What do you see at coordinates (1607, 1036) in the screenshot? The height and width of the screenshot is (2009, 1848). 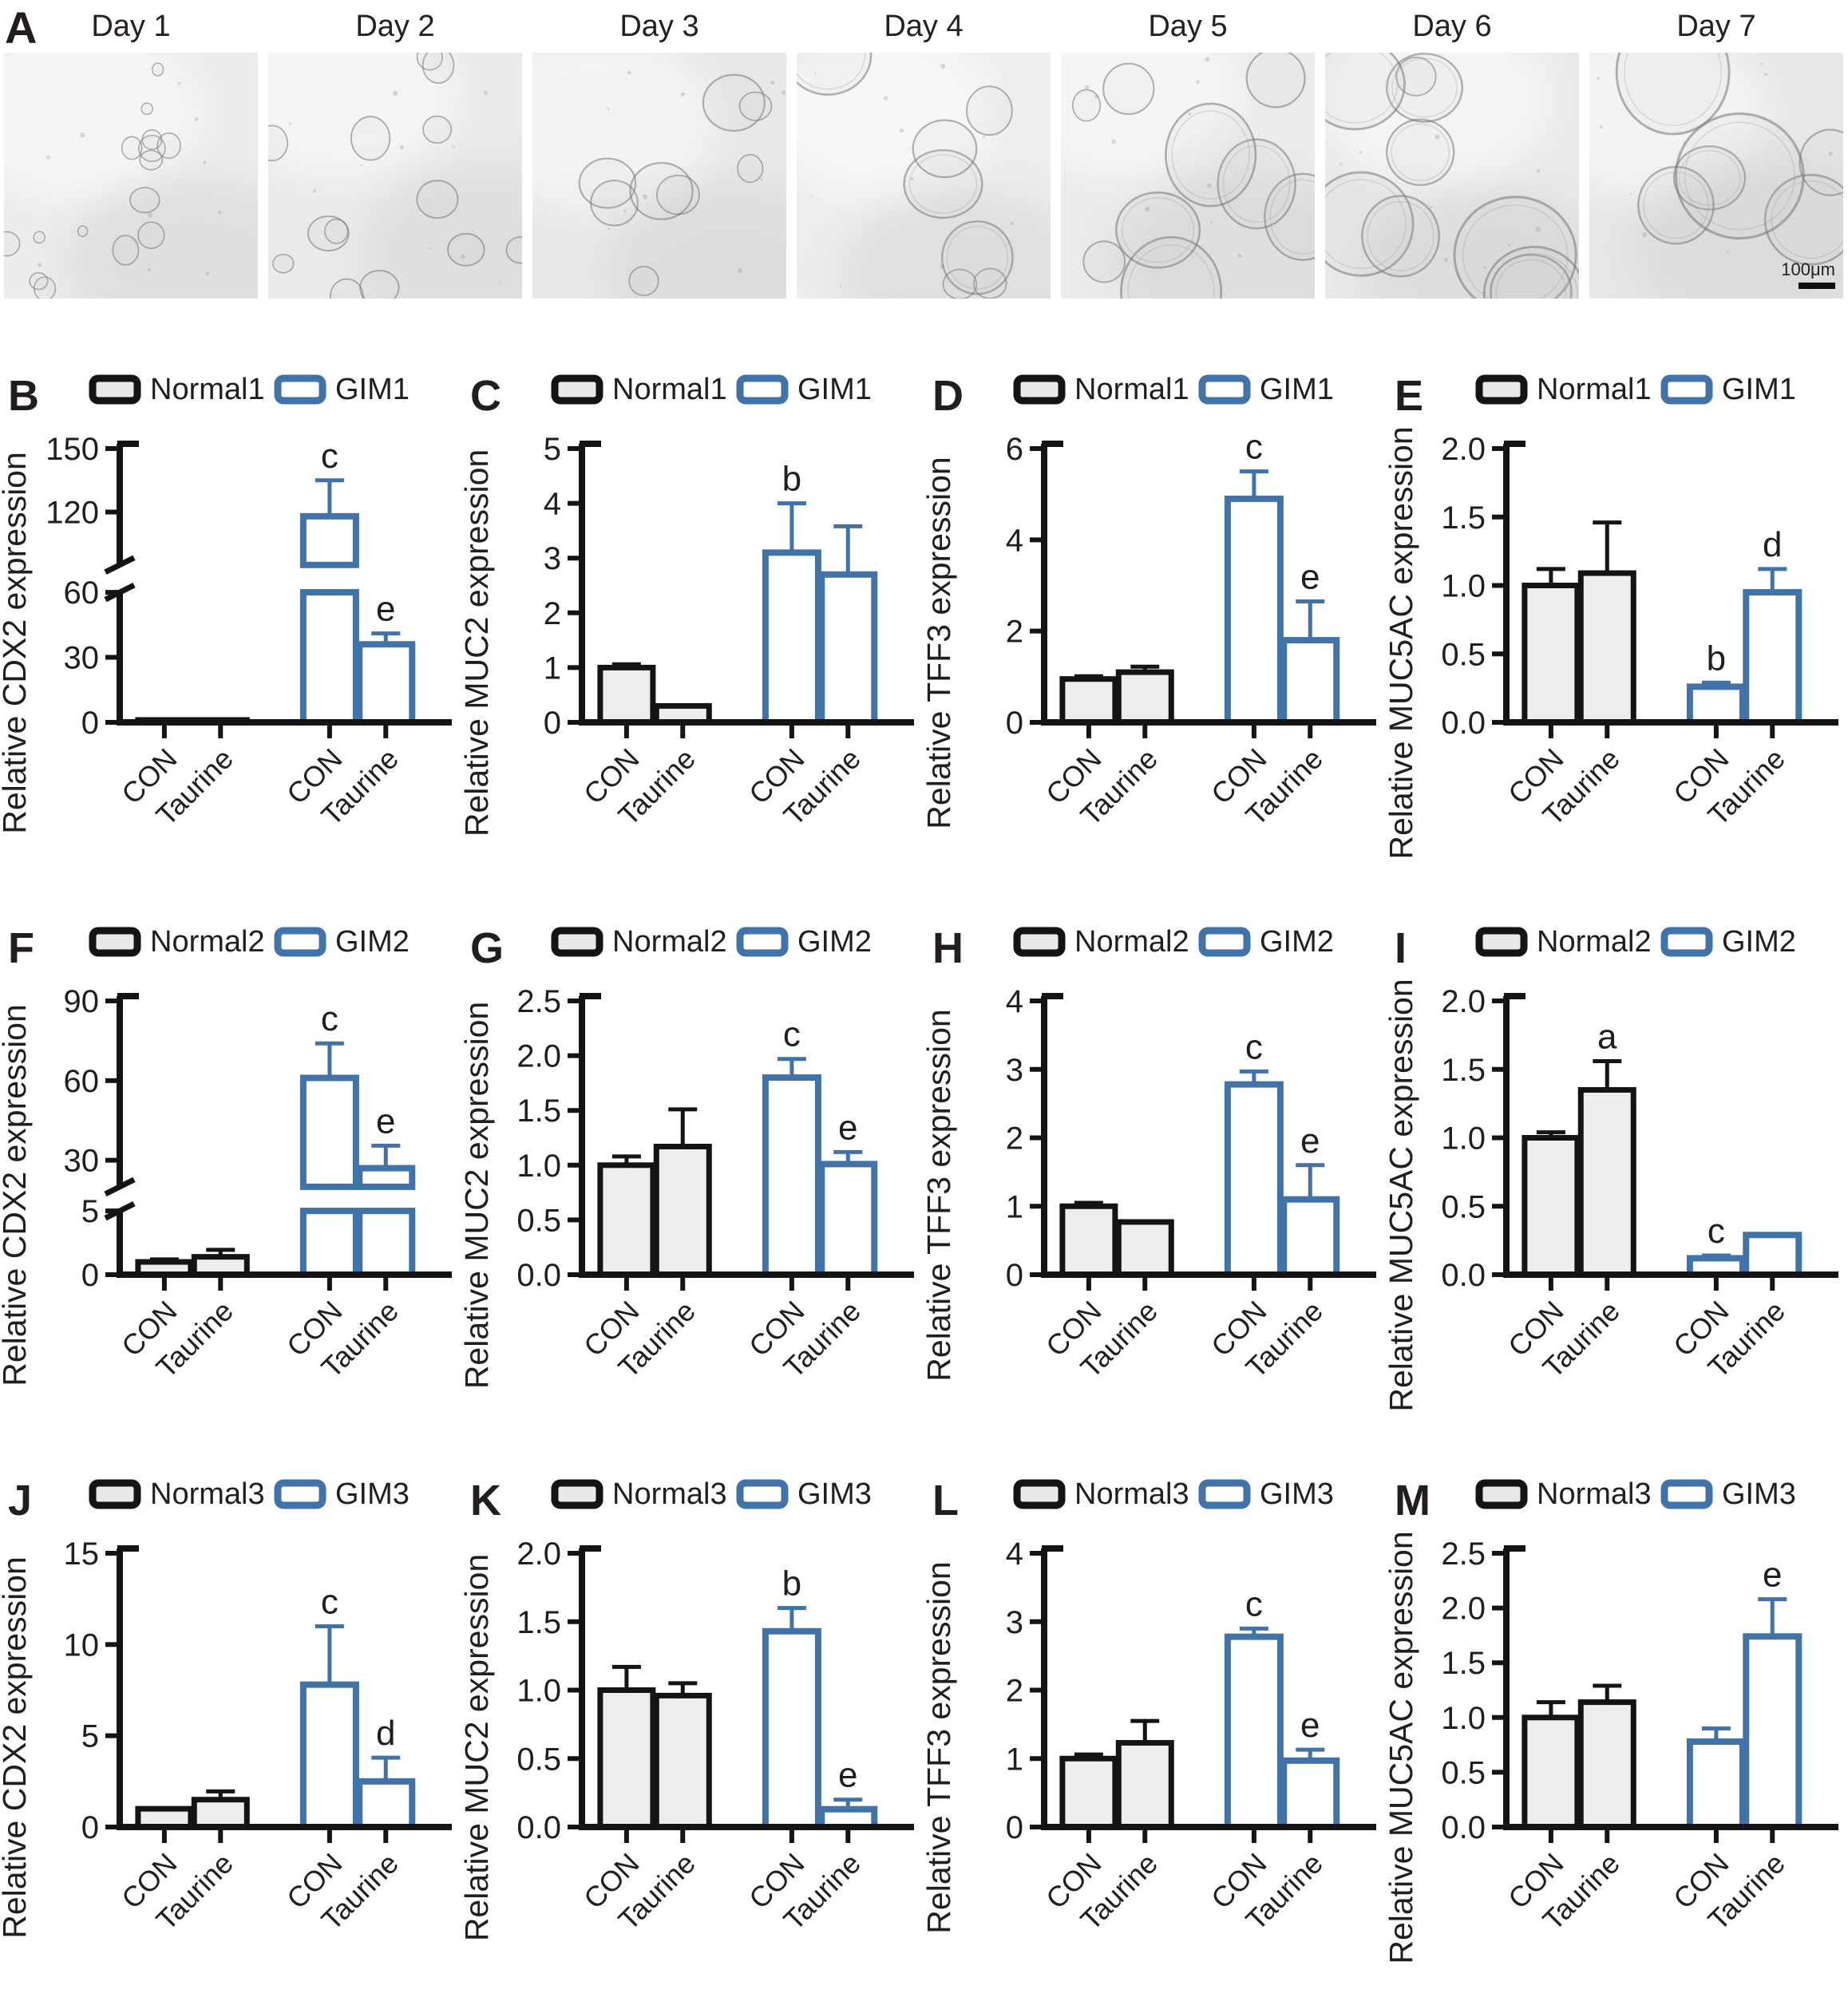 I see `sig-label: a` at bounding box center [1607, 1036].